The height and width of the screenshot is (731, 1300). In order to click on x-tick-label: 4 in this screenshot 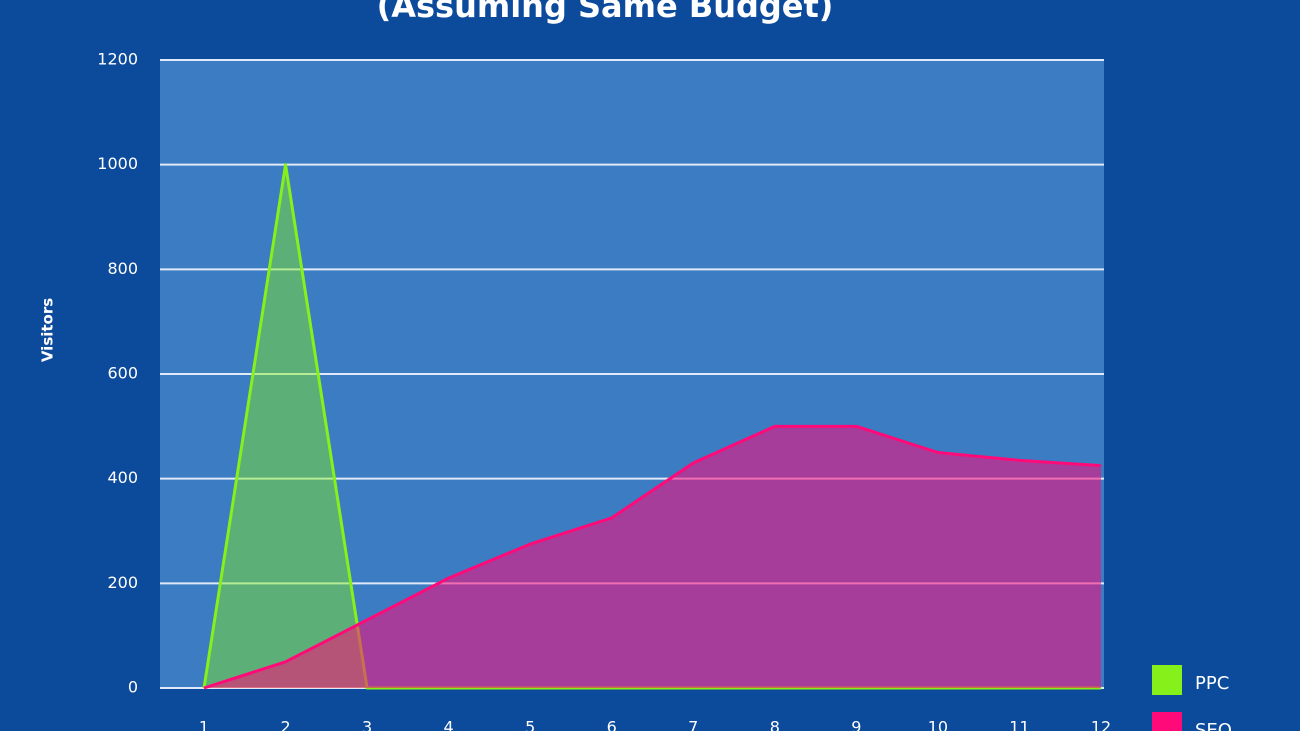, I will do `click(449, 724)`.